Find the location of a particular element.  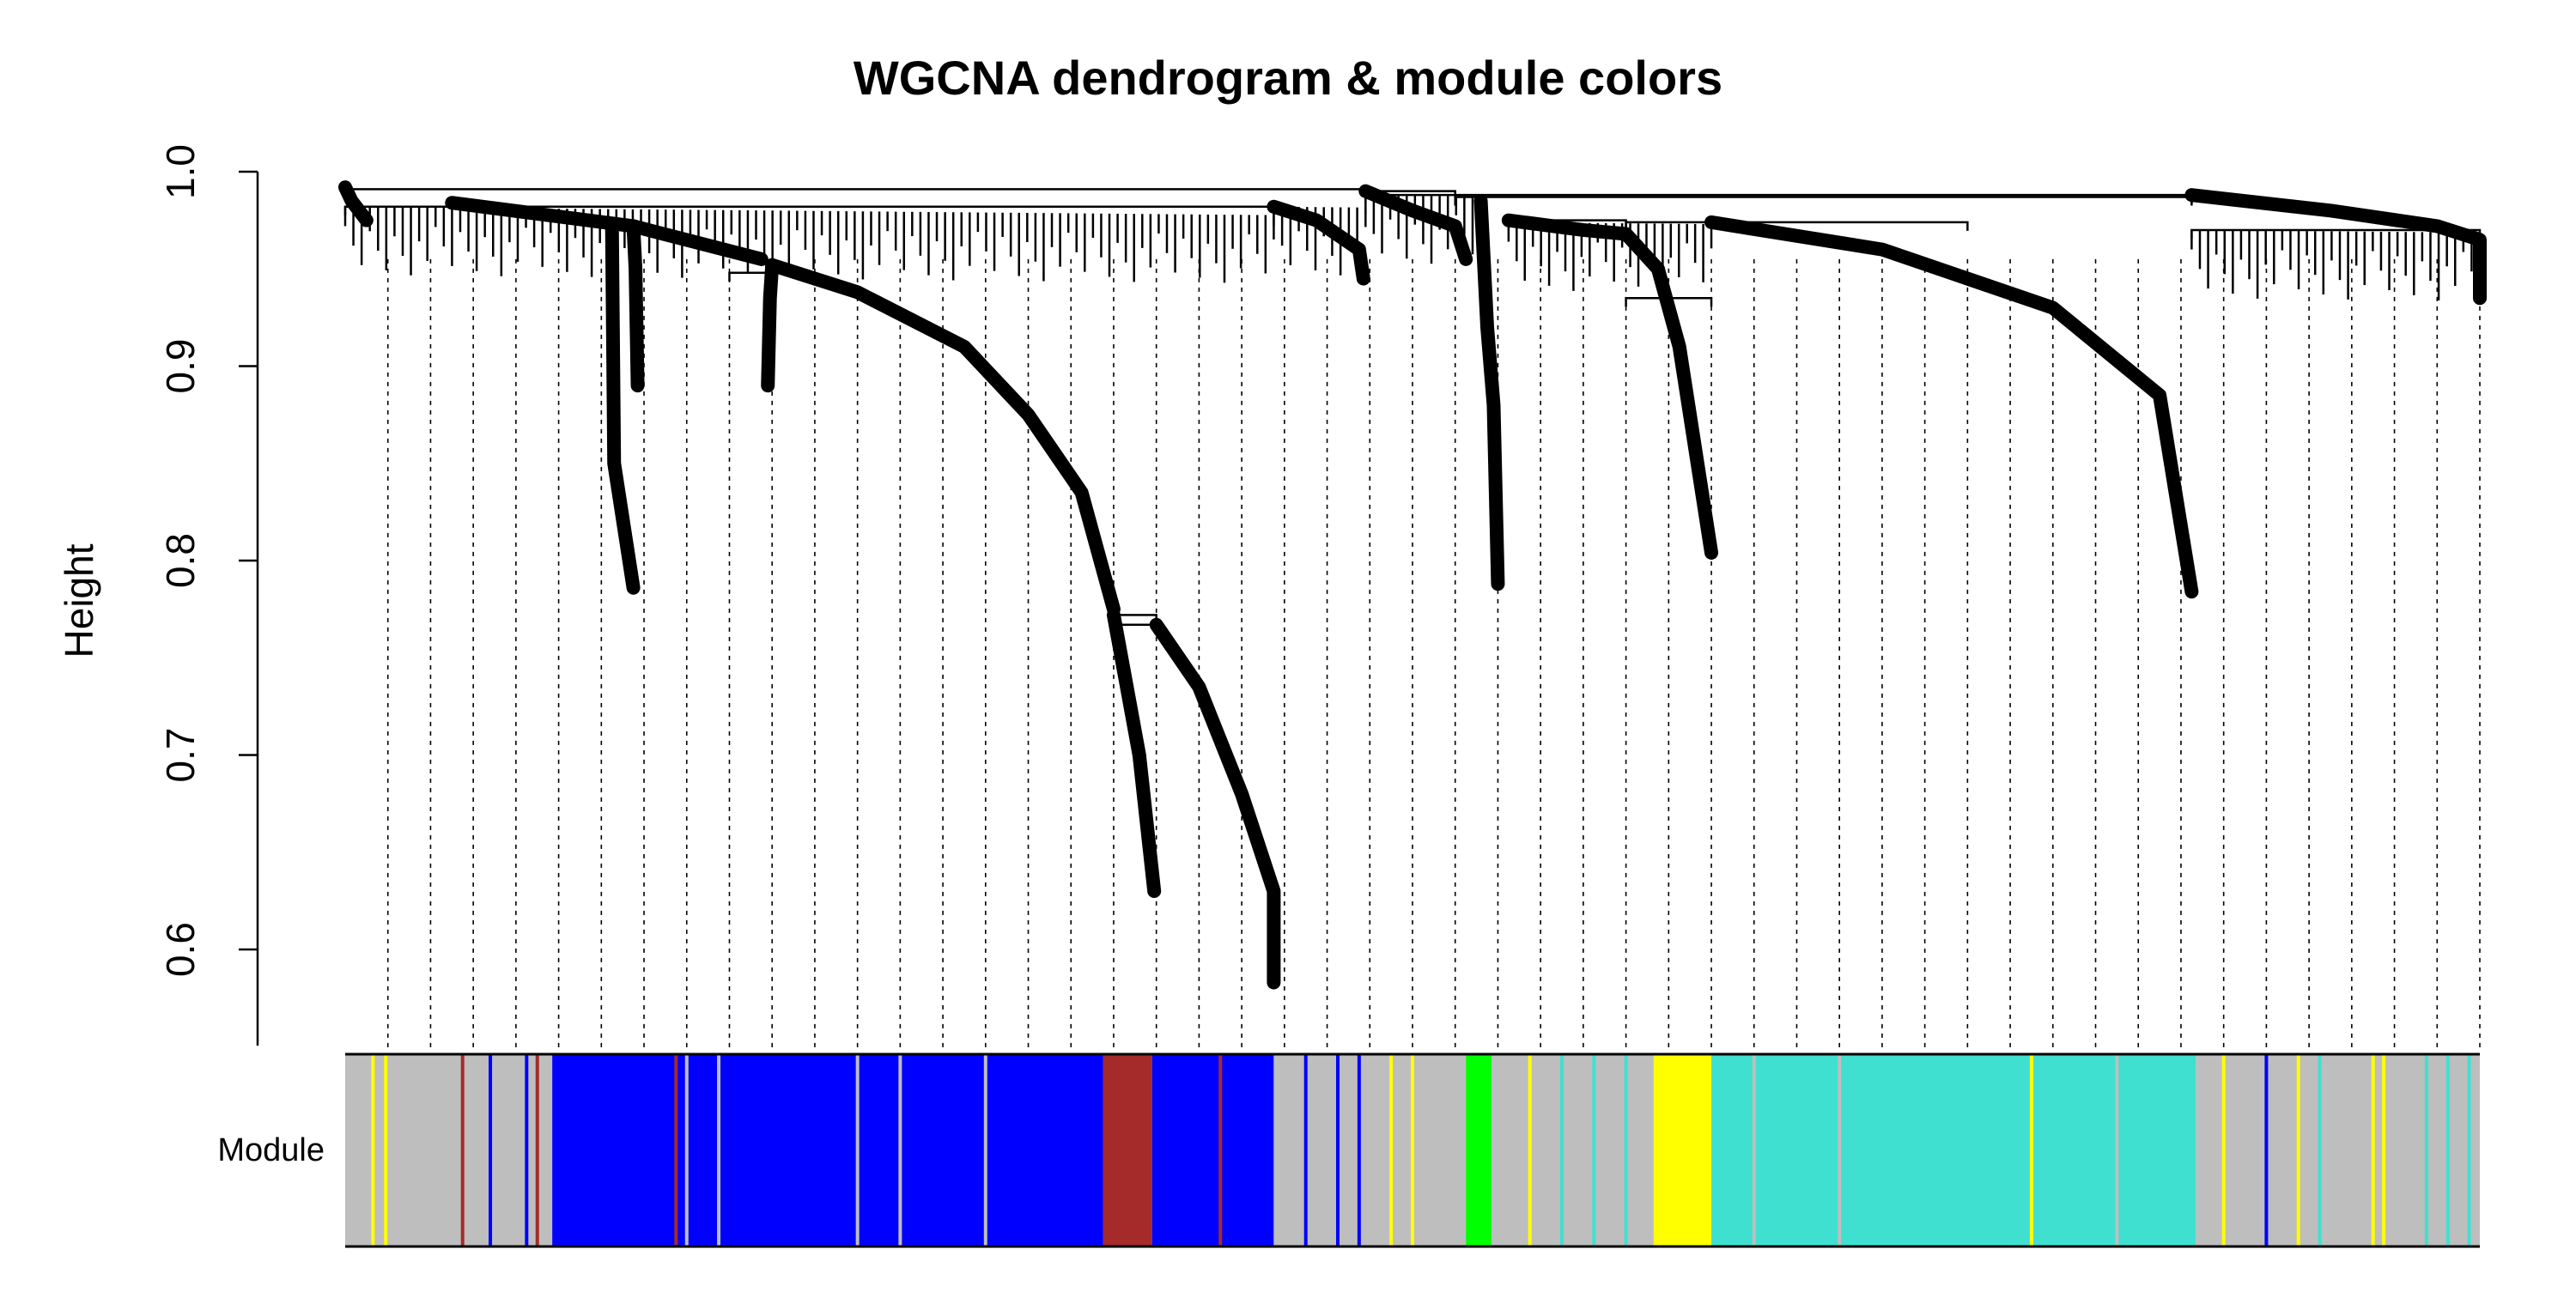

y-axis: 0.6 0.7 0.8 0.9 1.0 is located at coordinates (208, 595).